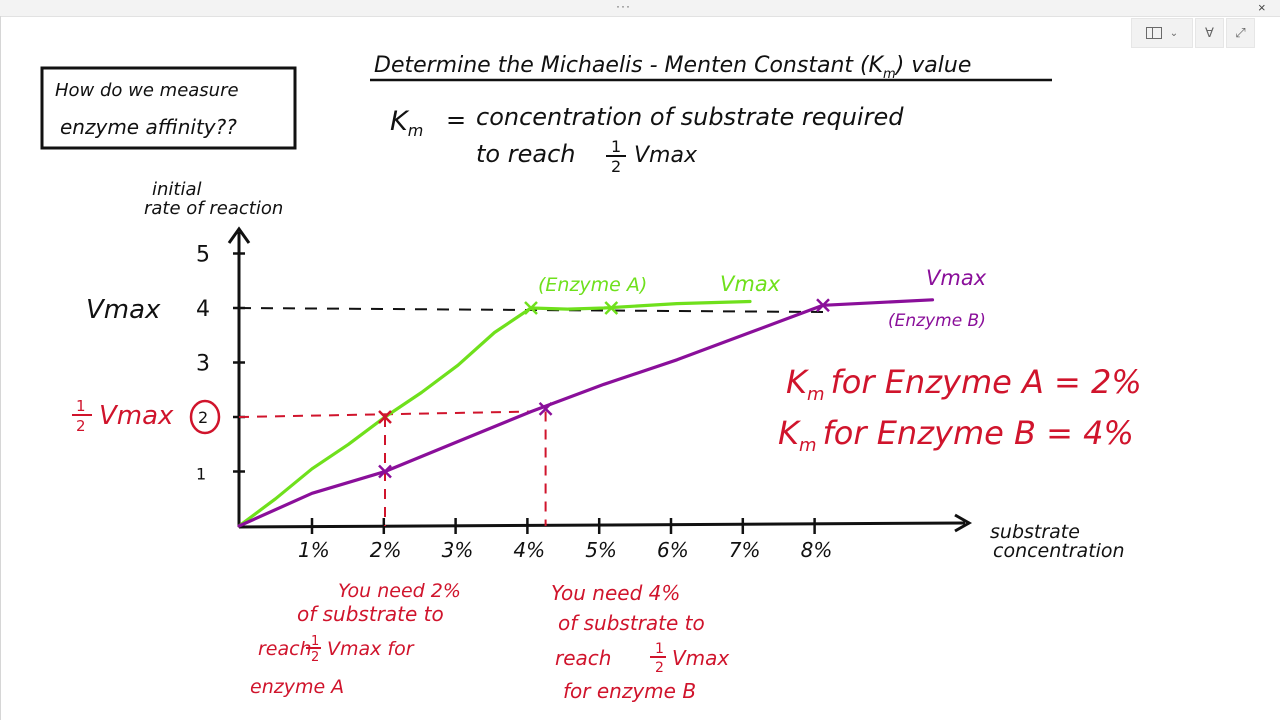  I want to click on enzyme-b-marker, so click(385, 471).